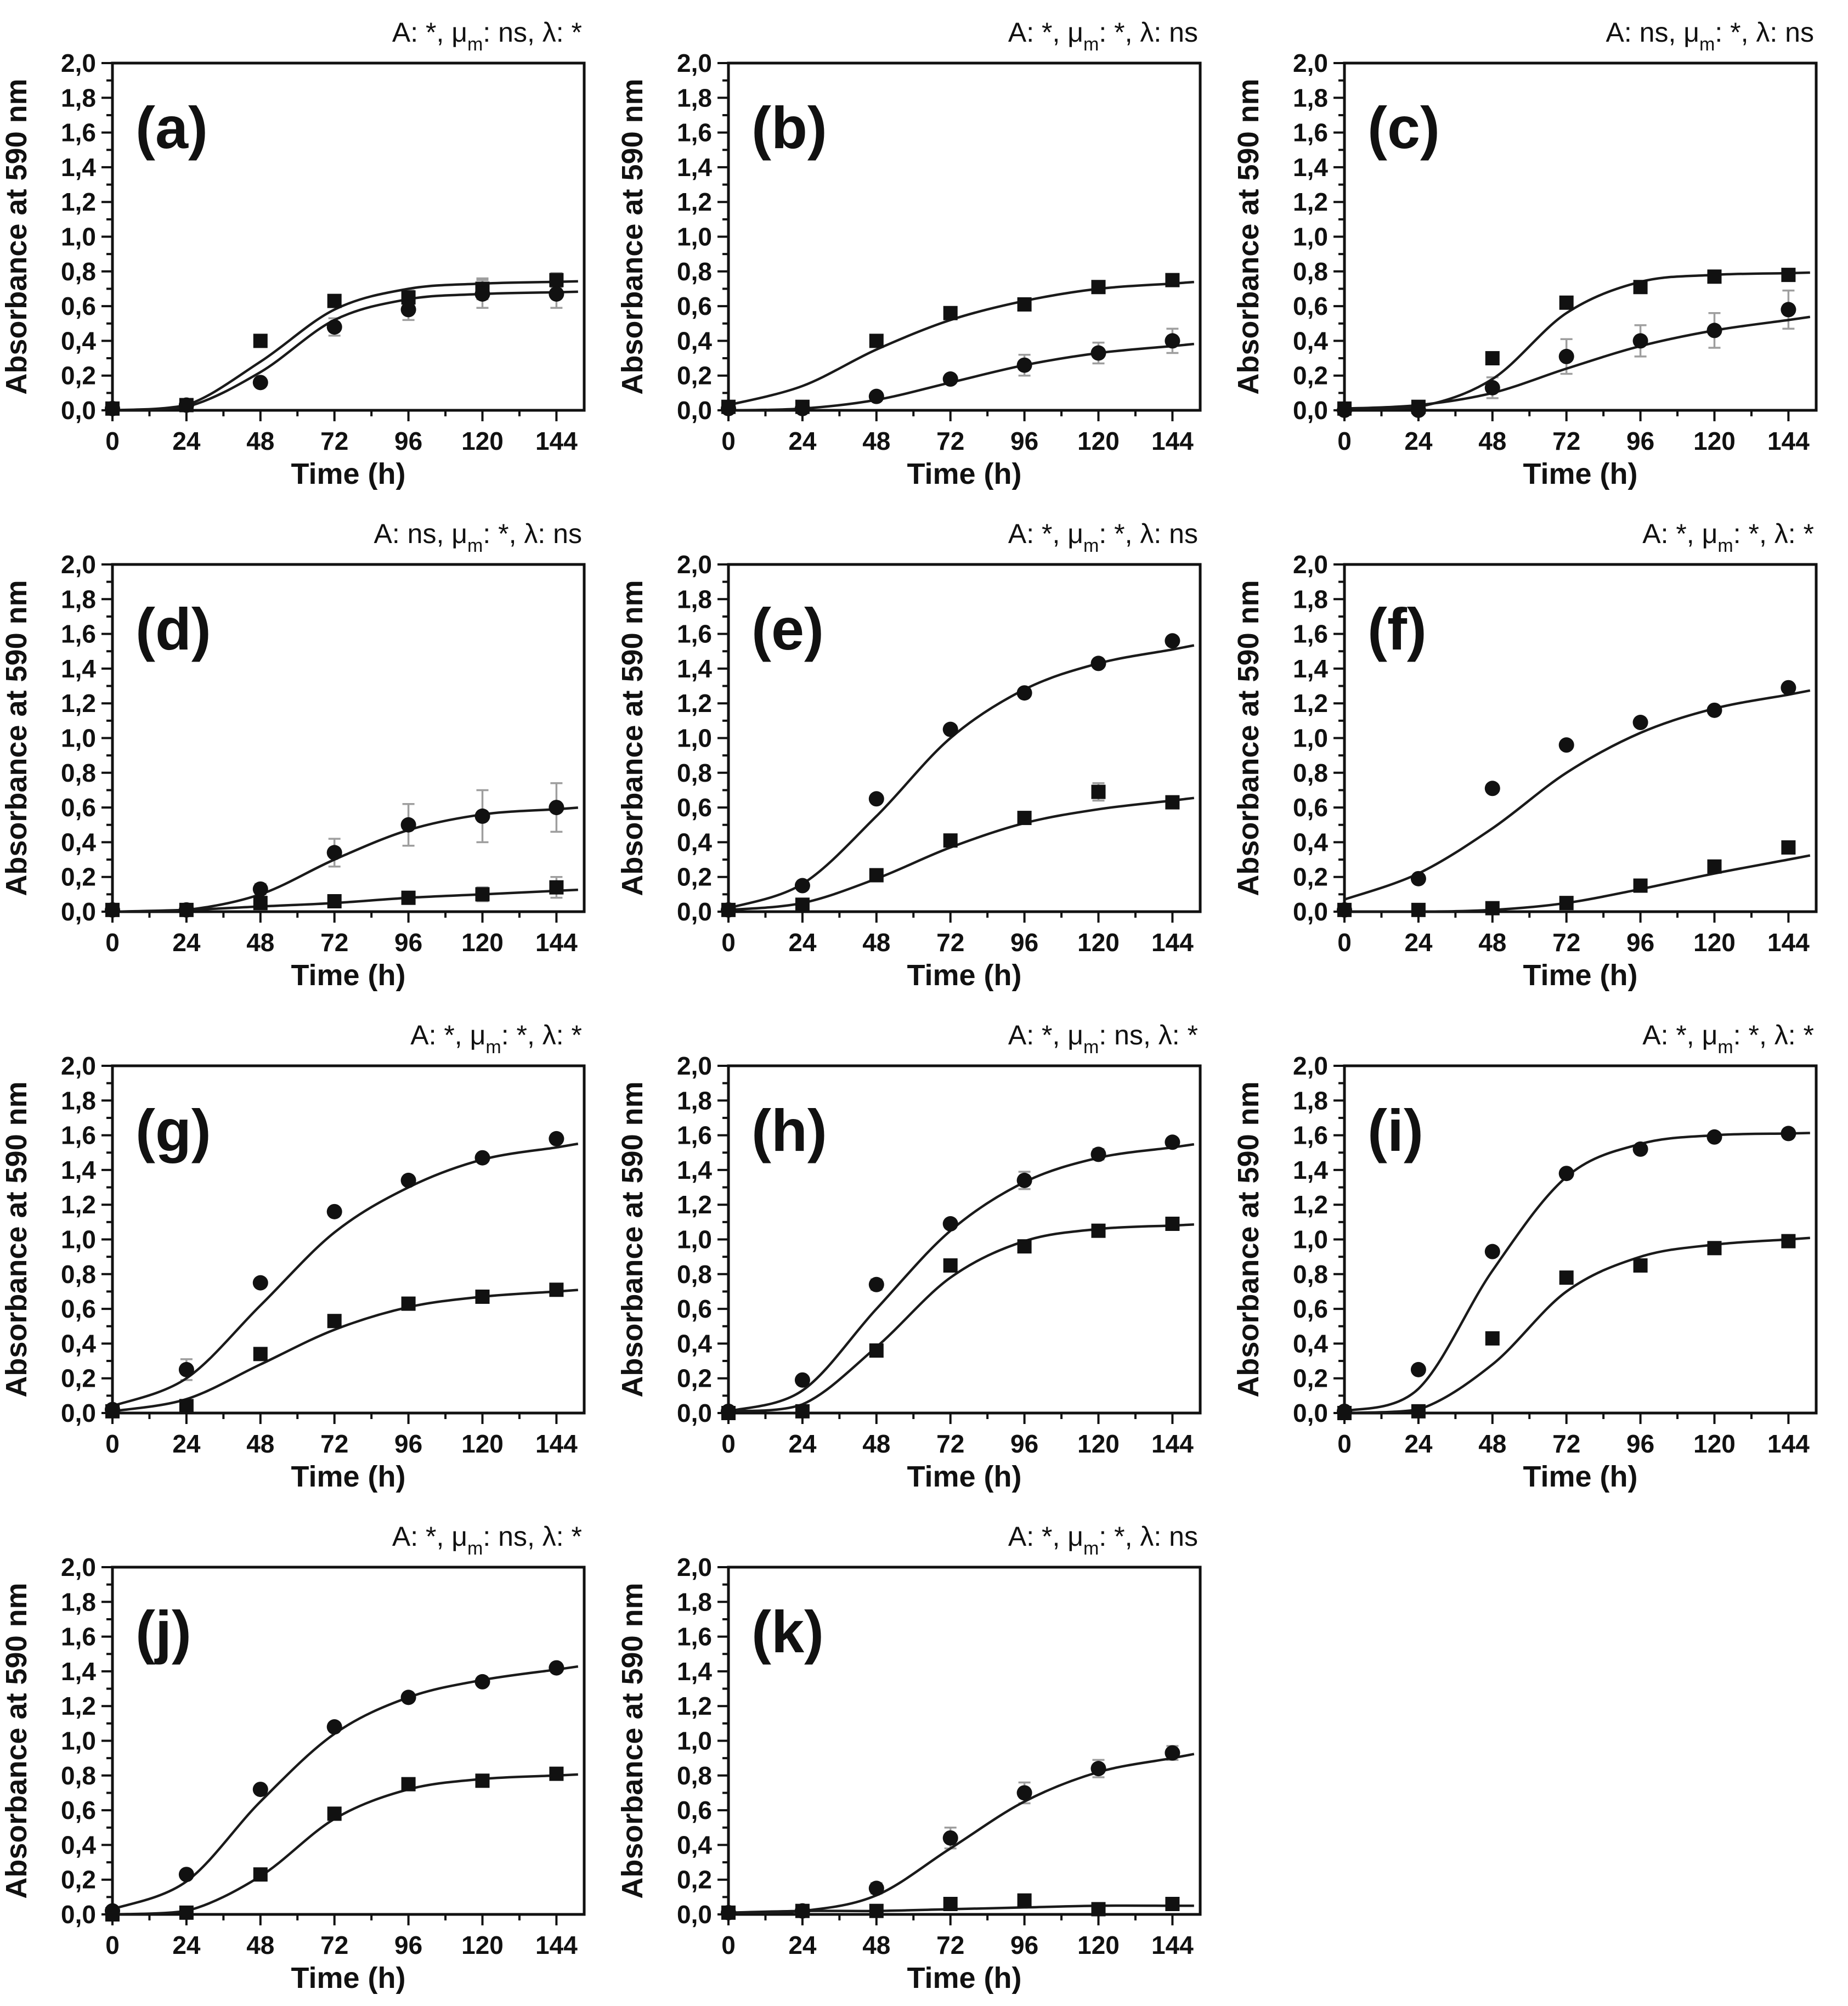 This screenshot has height=2006, width=1848. I want to click on panel-label: (k), so click(787, 1632).